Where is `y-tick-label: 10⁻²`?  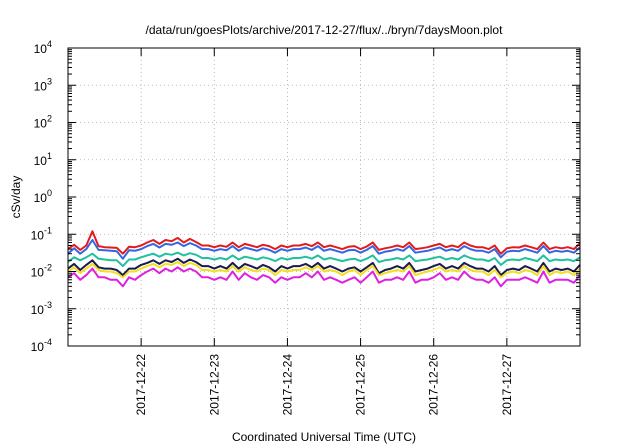
y-tick-label: 10⁻² is located at coordinates (41, 271).